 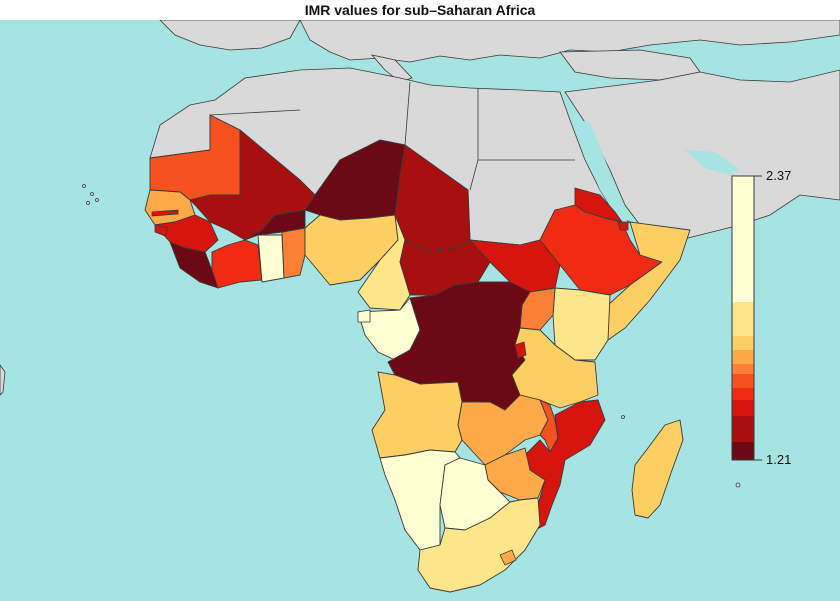 I want to click on mauritius-island, so click(x=738, y=485).